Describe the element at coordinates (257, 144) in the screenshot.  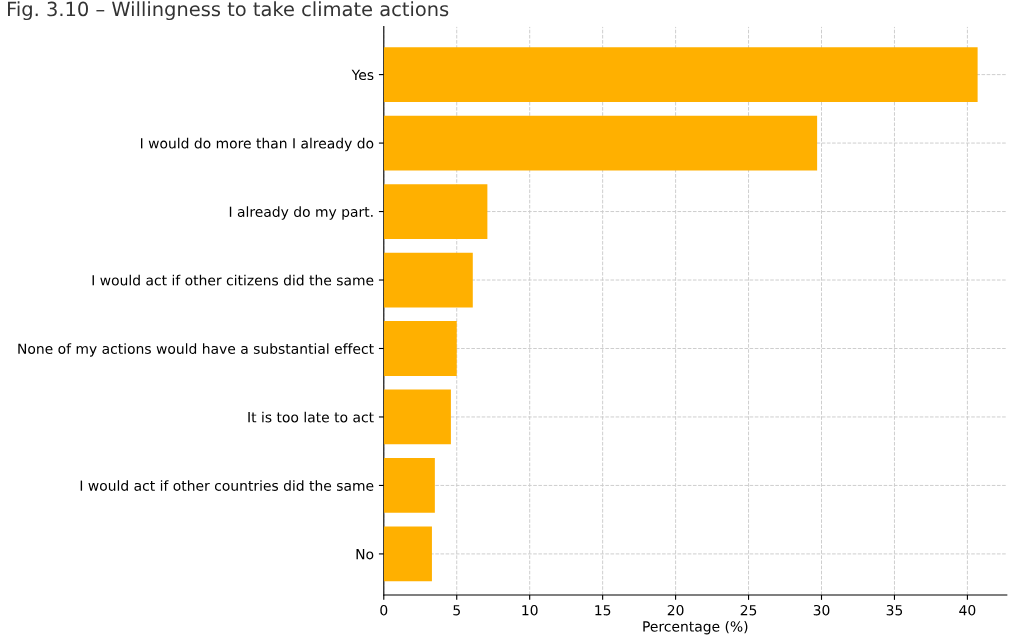
I see `y-tick-label: I would do more than I already do` at that location.